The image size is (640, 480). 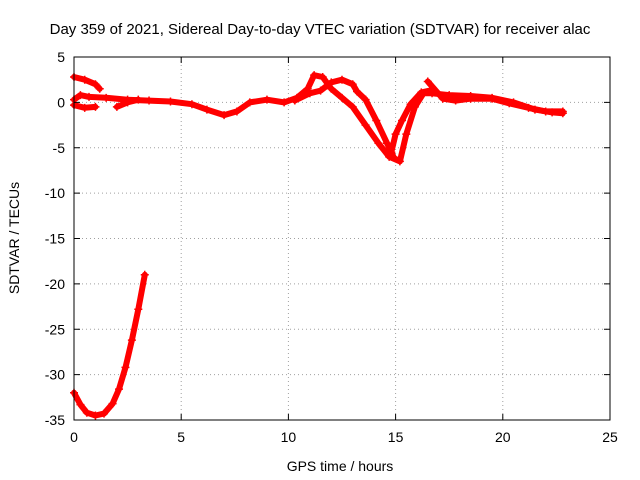 I want to click on y-axis-label: SDTVAR / TECUs, so click(x=14, y=238).